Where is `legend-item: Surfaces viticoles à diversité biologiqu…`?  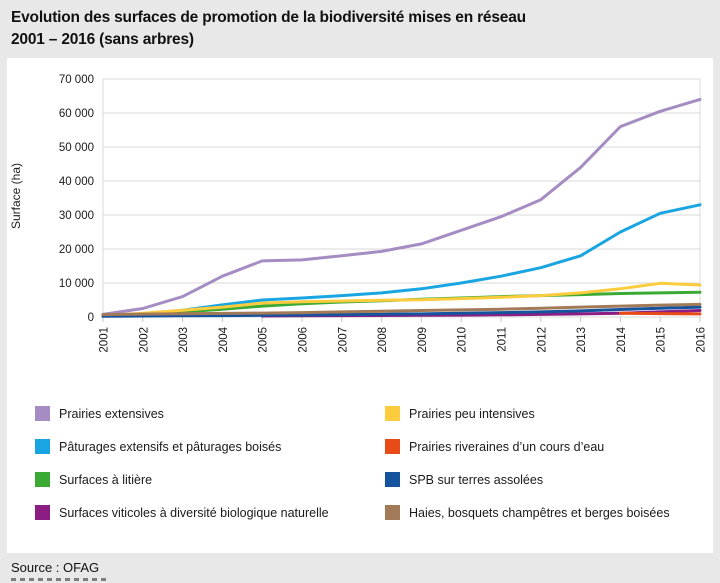 legend-item: Surfaces viticoles à diversité biologiqu… is located at coordinates (210, 512).